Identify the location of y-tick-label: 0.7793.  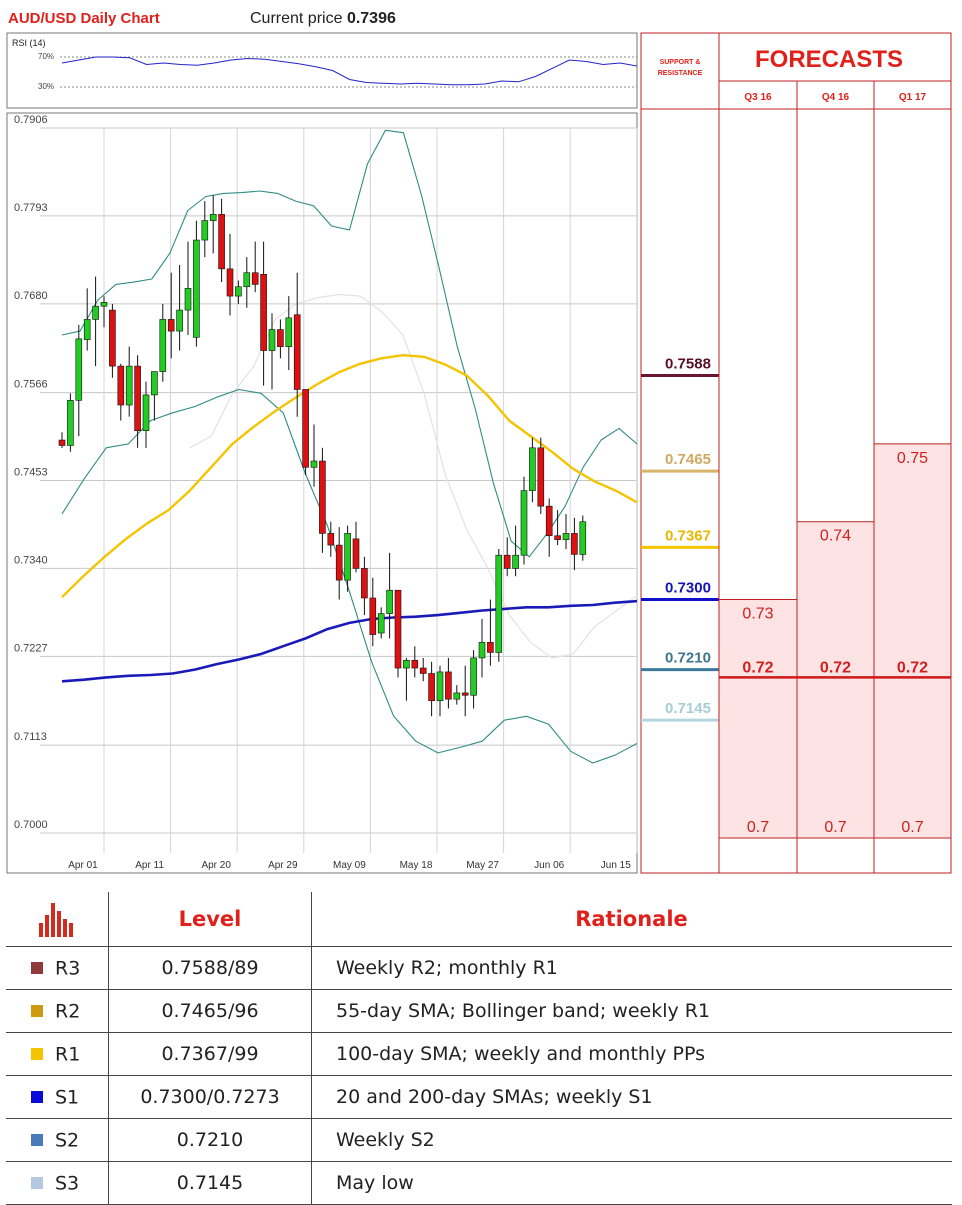
(31, 208).